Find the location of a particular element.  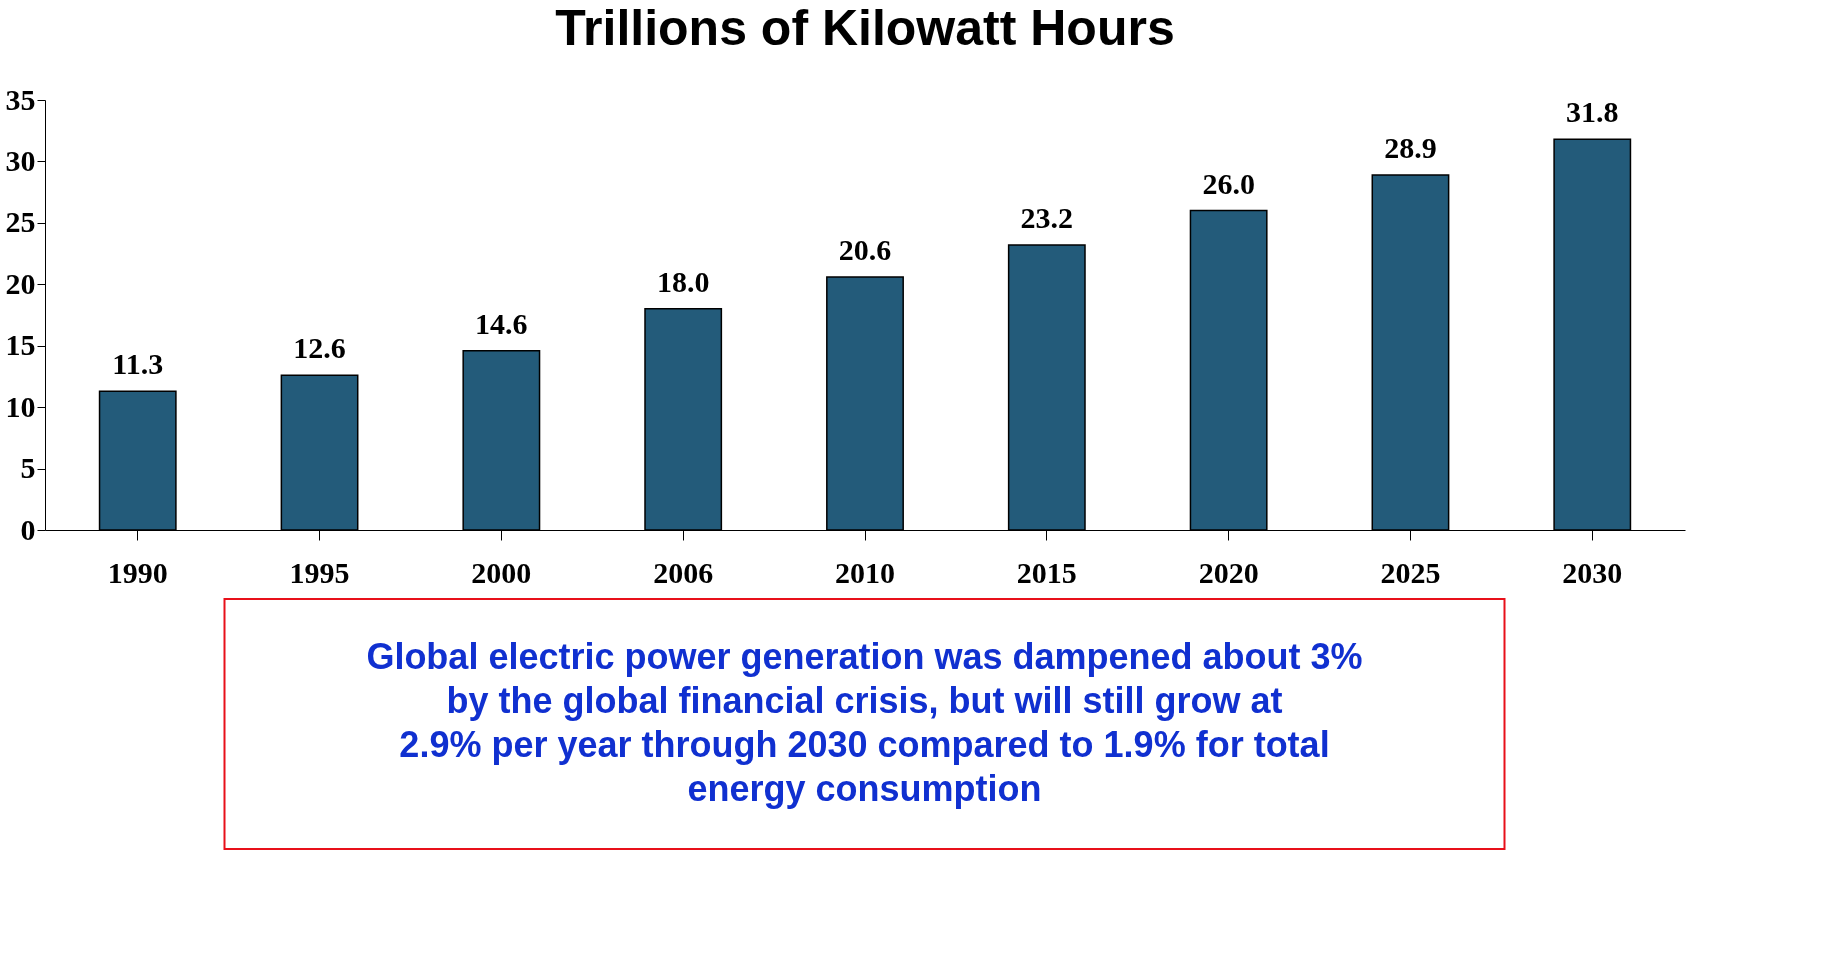

x-tick-label: 1990 is located at coordinates (137, 572).